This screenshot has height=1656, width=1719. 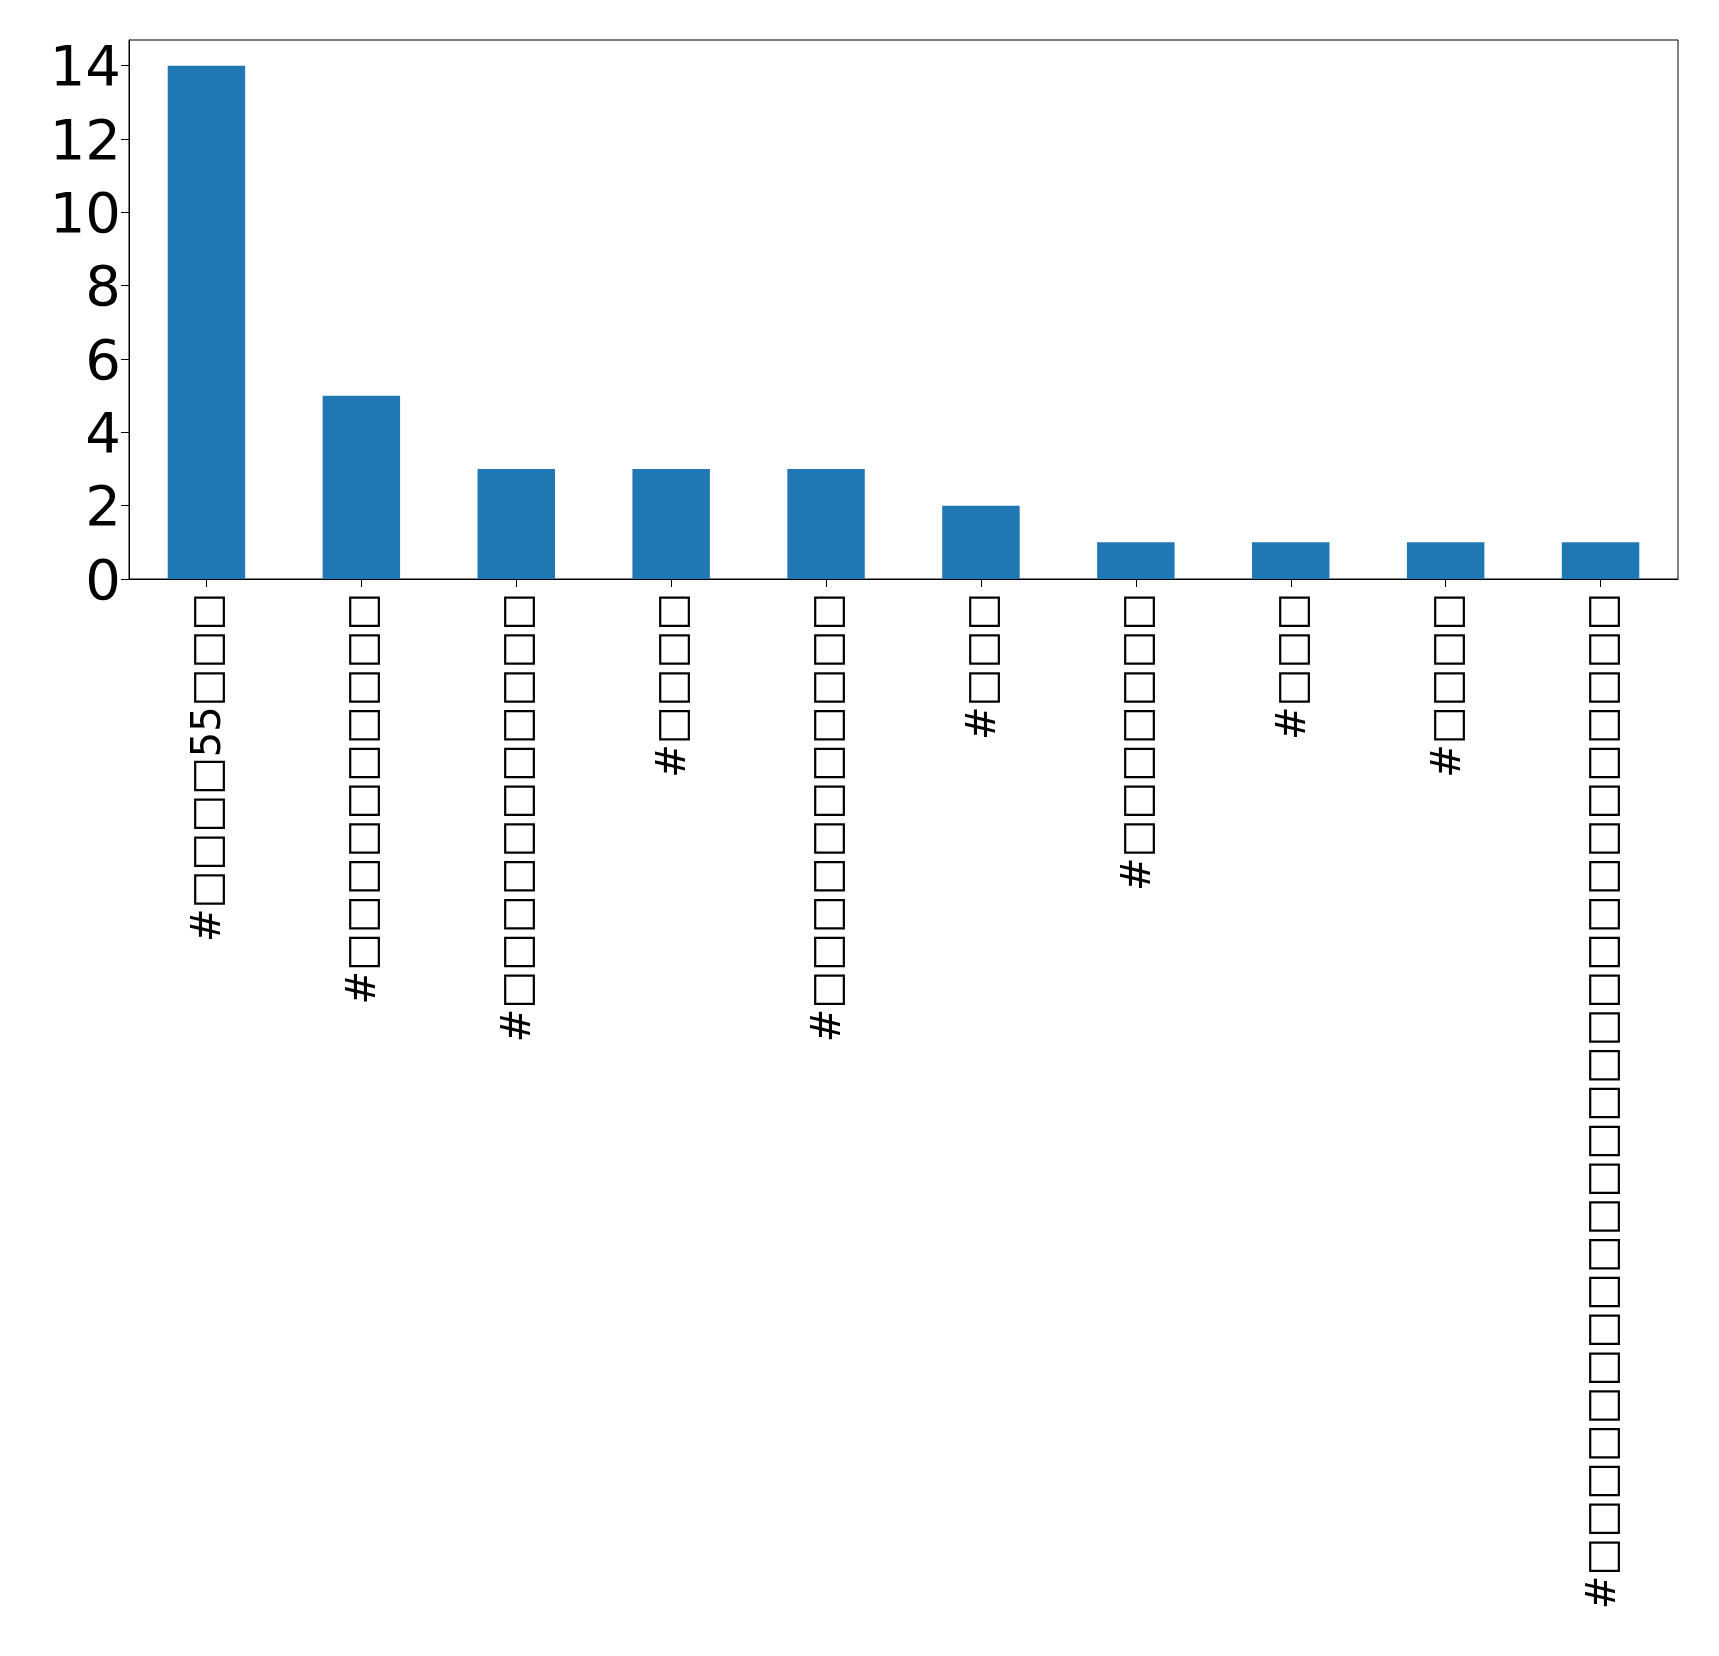 I want to click on y-tick-label: 2, so click(x=103, y=506).